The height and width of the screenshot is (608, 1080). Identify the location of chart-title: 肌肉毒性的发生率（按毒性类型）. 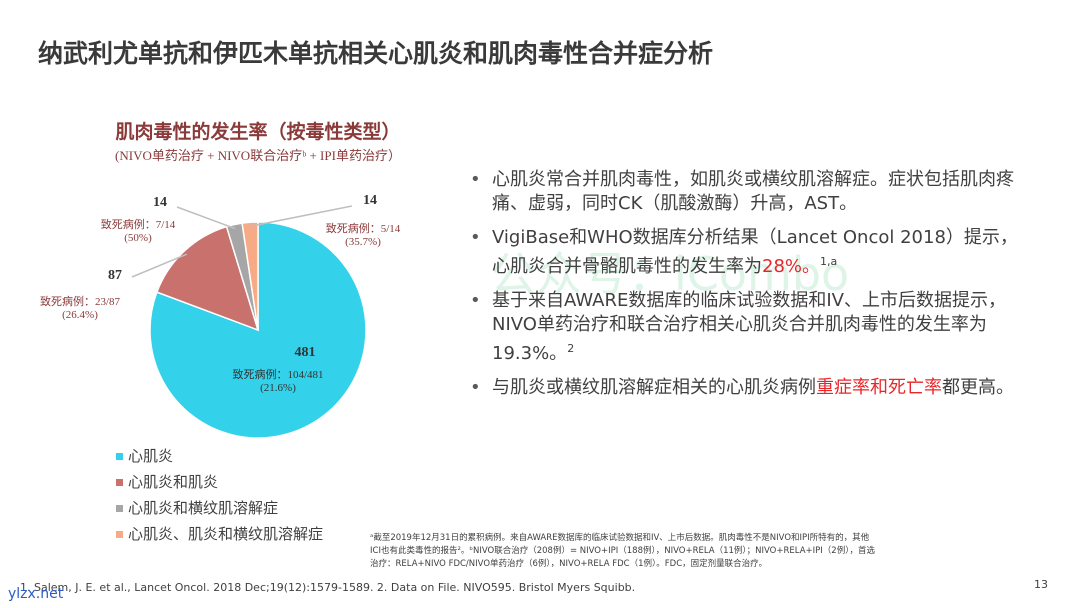
(257, 131).